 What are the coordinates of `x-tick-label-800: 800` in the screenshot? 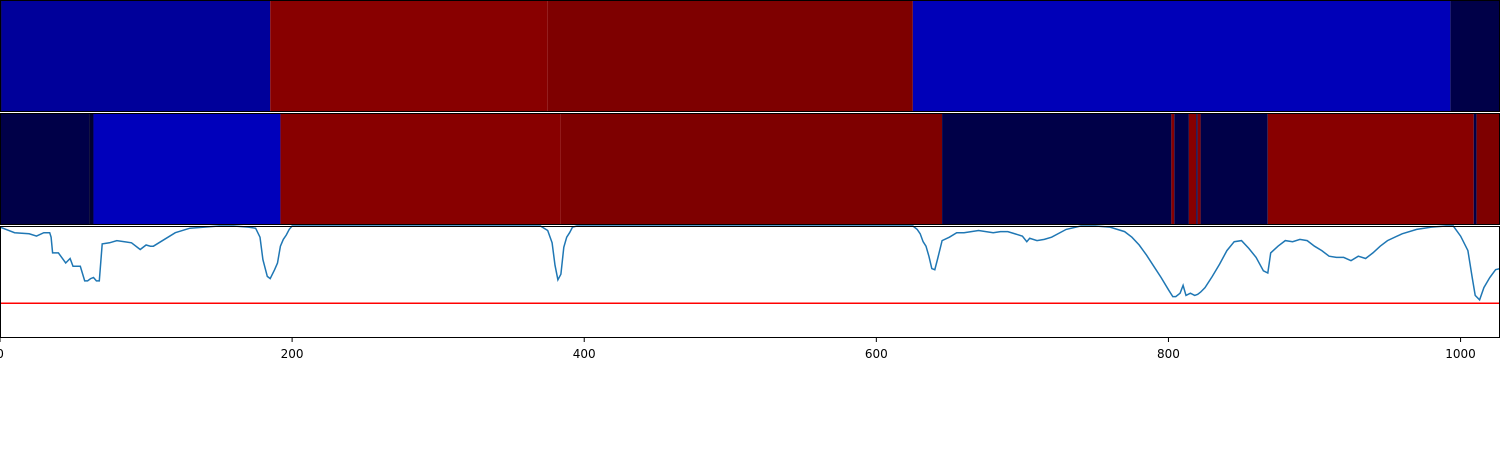 It's located at (1168, 354).